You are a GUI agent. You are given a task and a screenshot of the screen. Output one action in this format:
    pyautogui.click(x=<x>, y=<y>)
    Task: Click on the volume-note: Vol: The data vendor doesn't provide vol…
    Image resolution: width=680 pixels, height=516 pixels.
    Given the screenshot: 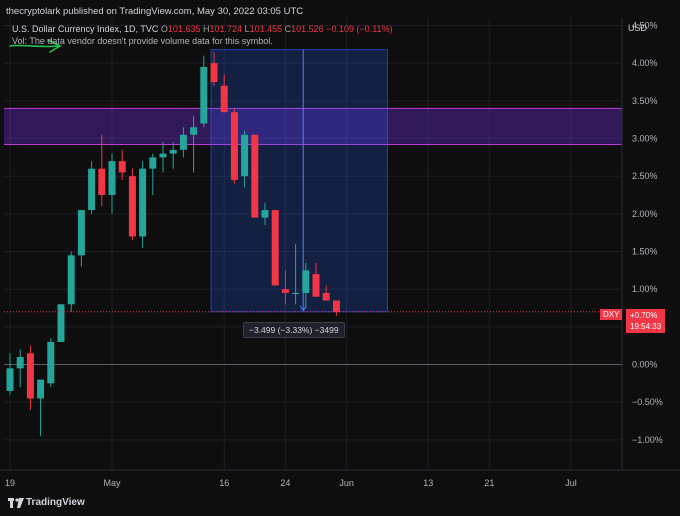 What is the action you would take?
    pyautogui.click(x=142, y=41)
    